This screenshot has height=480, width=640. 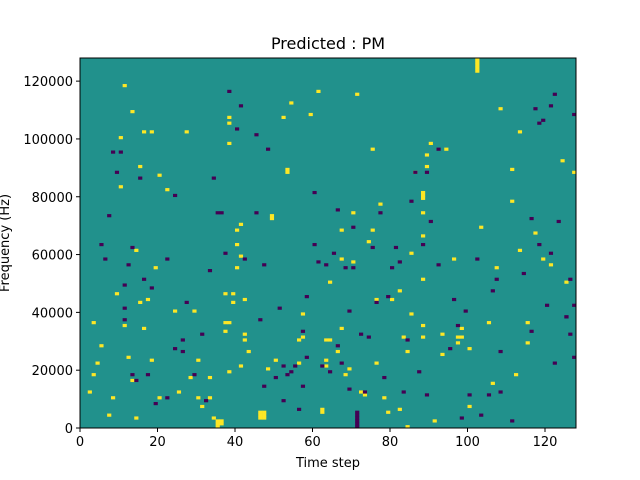 What do you see at coordinates (52, 371) in the screenshot?
I see `y-tick-label: 20000` at bounding box center [52, 371].